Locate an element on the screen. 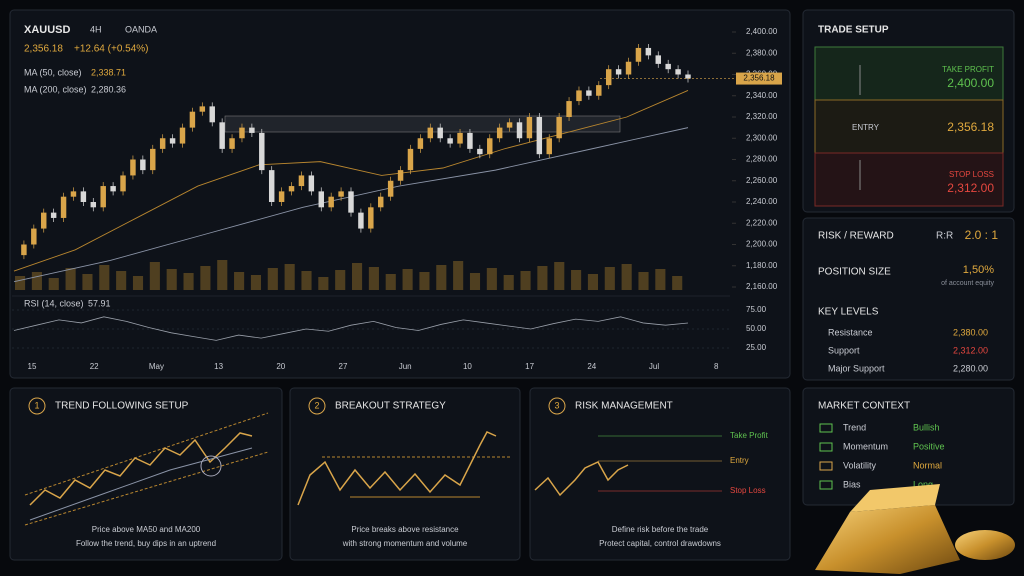 The width and height of the screenshot is (1024, 576). x-tick-label: Jul is located at coordinates (654, 366).